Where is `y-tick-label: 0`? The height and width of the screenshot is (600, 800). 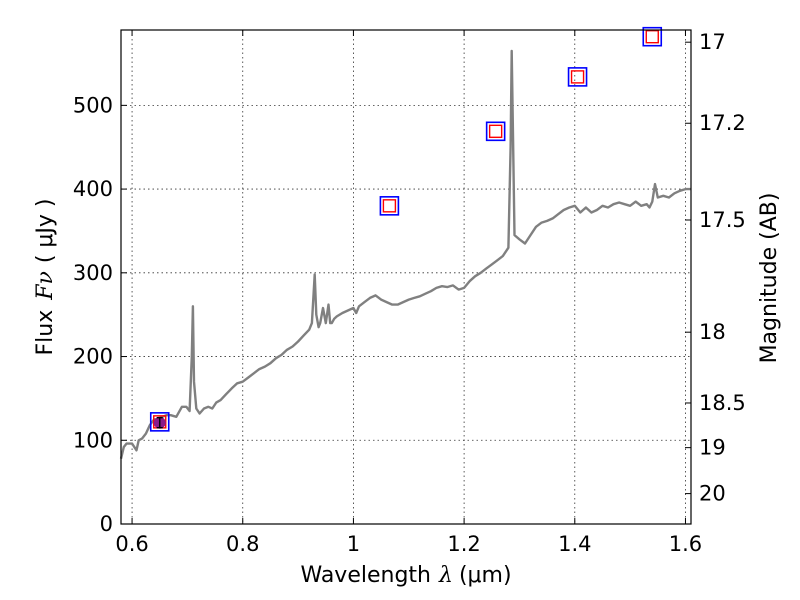 y-tick-label: 0 is located at coordinates (106, 524).